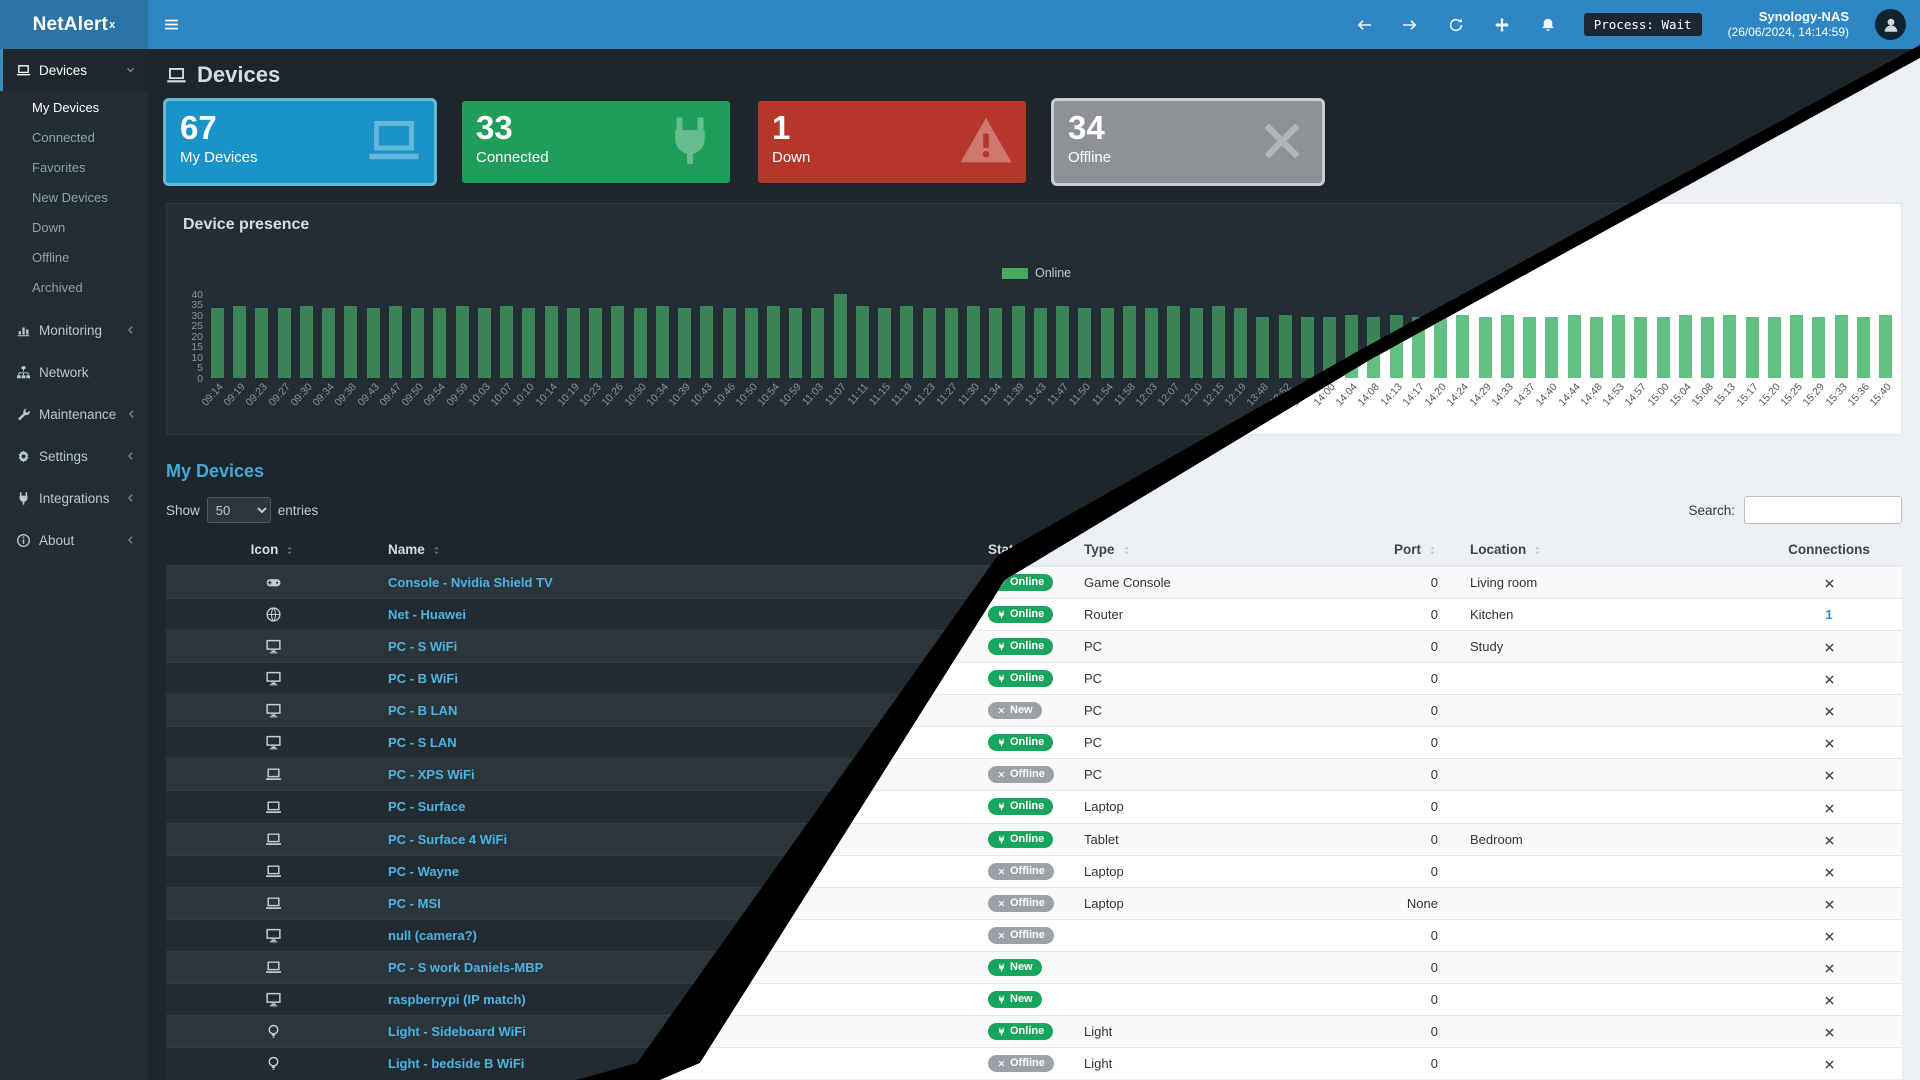 This screenshot has width=1920, height=1080. Describe the element at coordinates (1281, 871) in the screenshot. I see `table-row: PC - WayneOfflineLaptop0` at that location.